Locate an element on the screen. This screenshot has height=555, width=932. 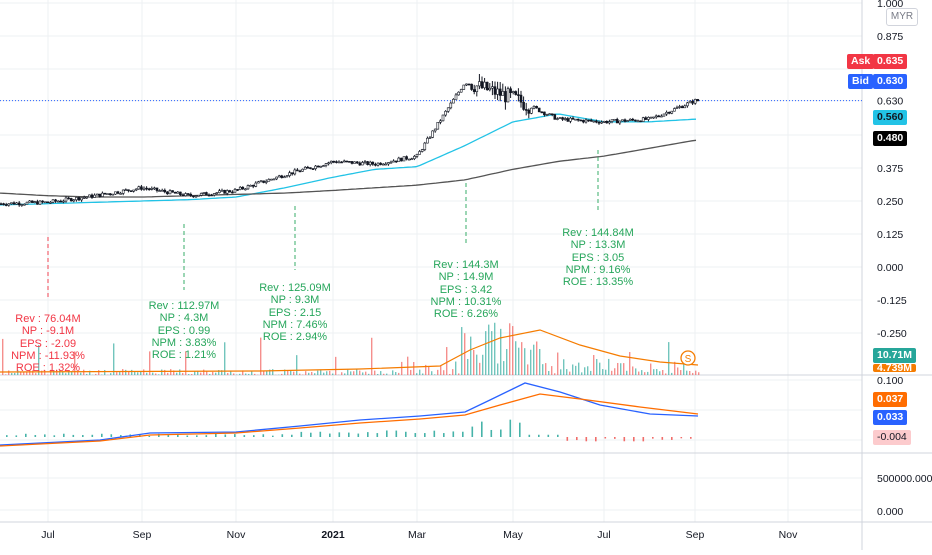
x-axis-label: Sep is located at coordinates (142, 535).